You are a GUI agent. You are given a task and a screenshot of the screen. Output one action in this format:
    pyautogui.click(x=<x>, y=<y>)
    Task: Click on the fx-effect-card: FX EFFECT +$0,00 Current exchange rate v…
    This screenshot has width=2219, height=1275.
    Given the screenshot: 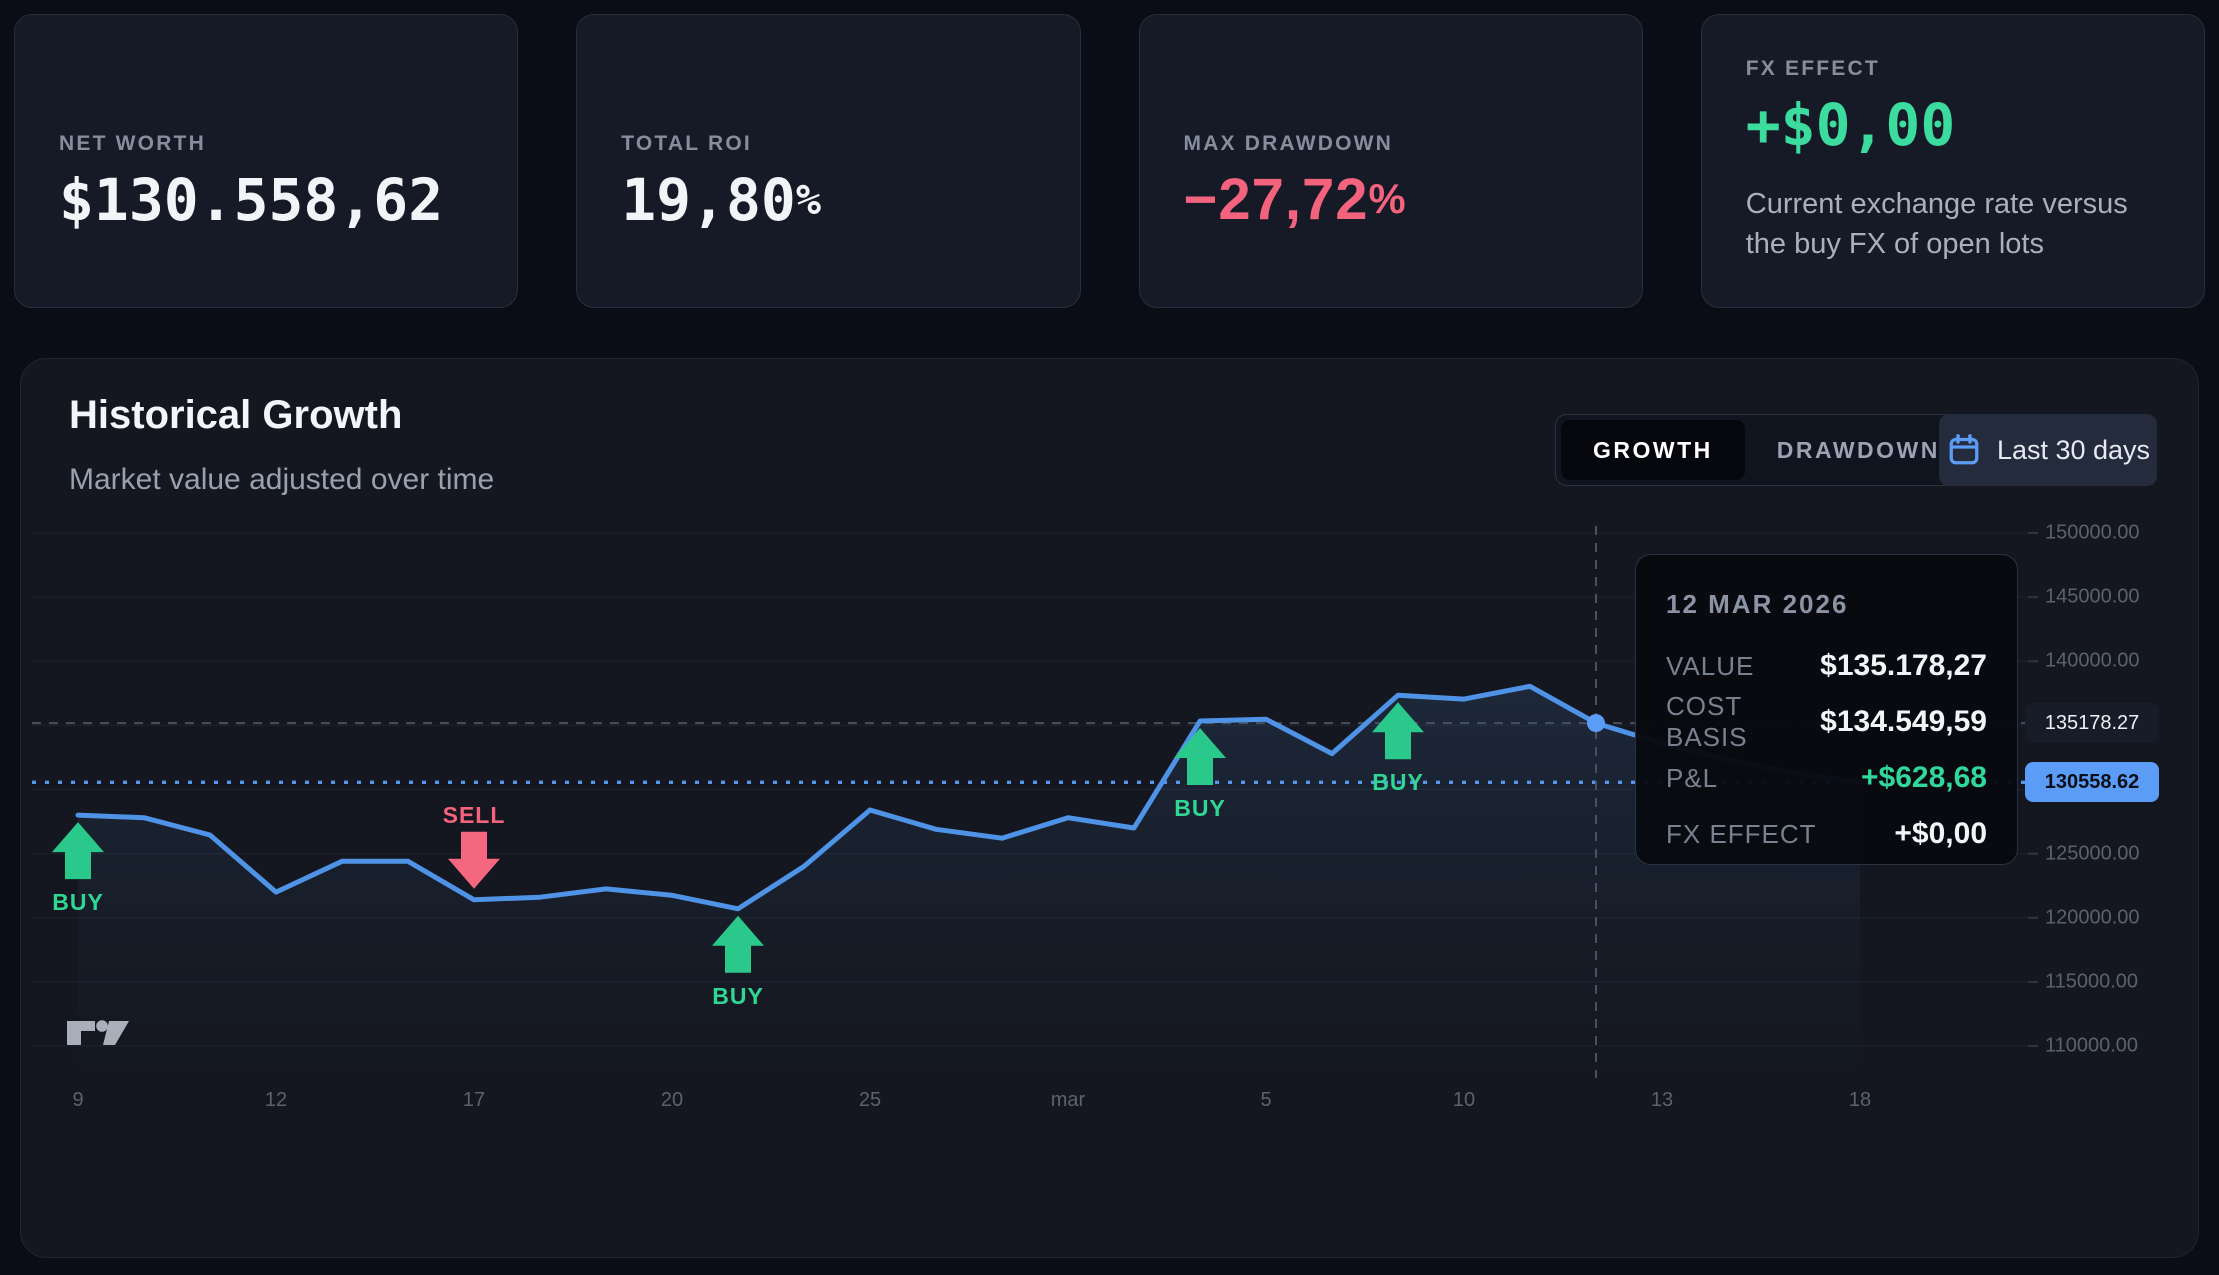 What is the action you would take?
    pyautogui.click(x=1952, y=161)
    